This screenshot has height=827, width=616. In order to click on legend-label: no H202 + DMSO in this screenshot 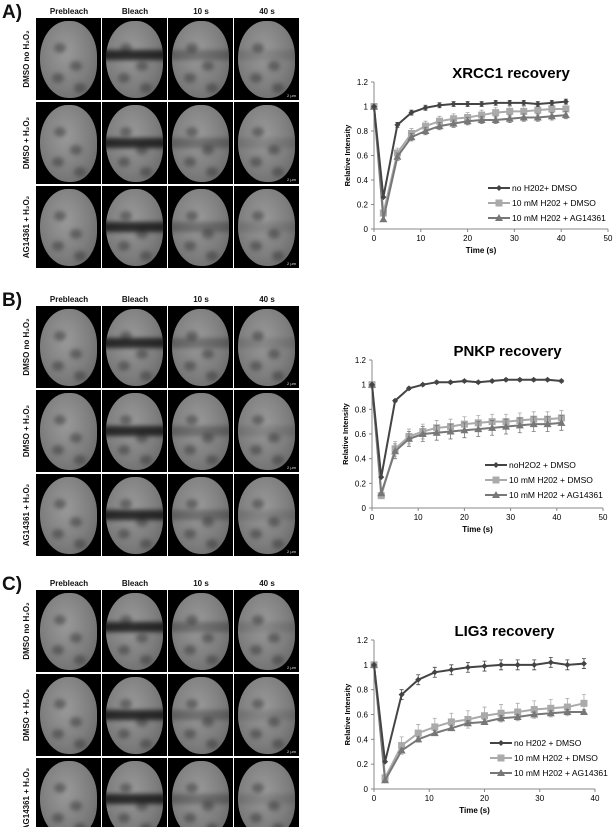, I will do `click(548, 743)`.